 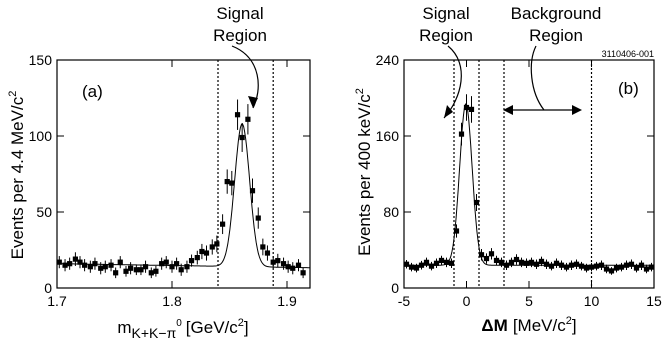 What do you see at coordinates (48, 288) in the screenshot?
I see `y-tick-label: 0` at bounding box center [48, 288].